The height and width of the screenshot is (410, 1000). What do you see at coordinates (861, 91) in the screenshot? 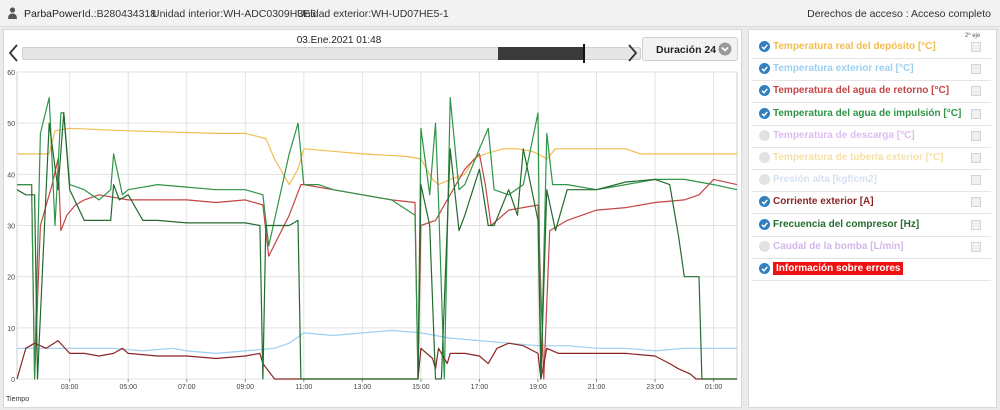
I see `series-label: Temperatura del agua de retorno [°C]` at bounding box center [861, 91].